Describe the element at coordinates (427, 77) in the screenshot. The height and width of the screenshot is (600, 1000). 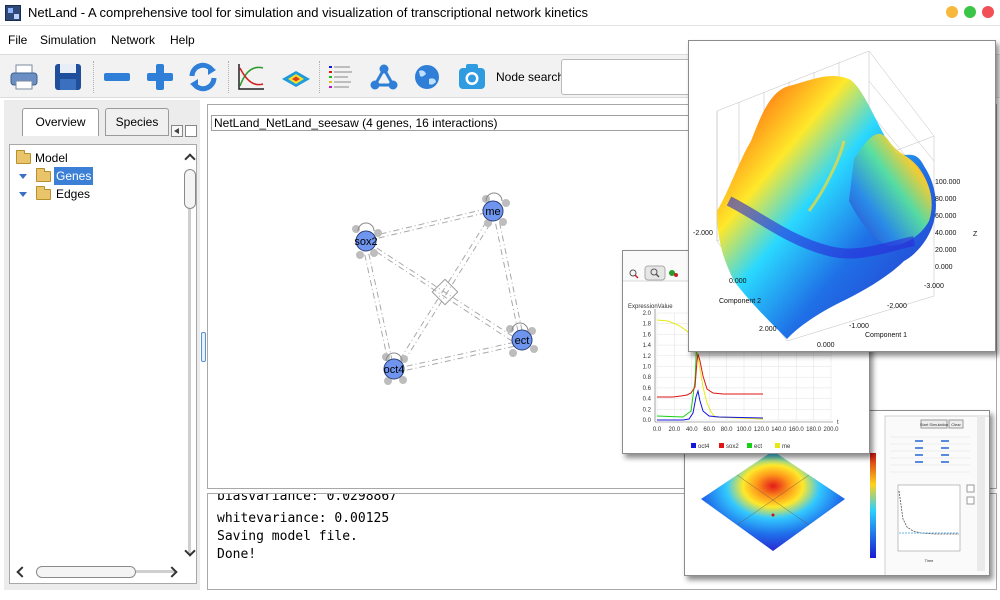
I see `globe-button` at that location.